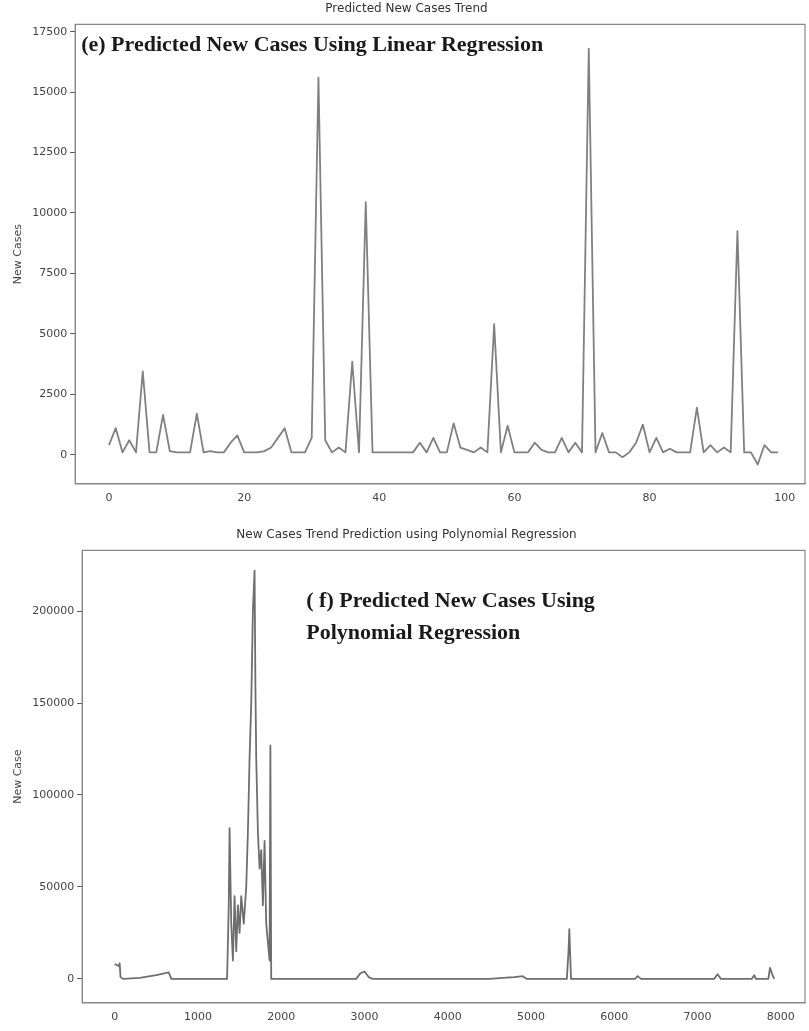  What do you see at coordinates (785, 498) in the screenshot?
I see `x-tick-label: 100` at bounding box center [785, 498].